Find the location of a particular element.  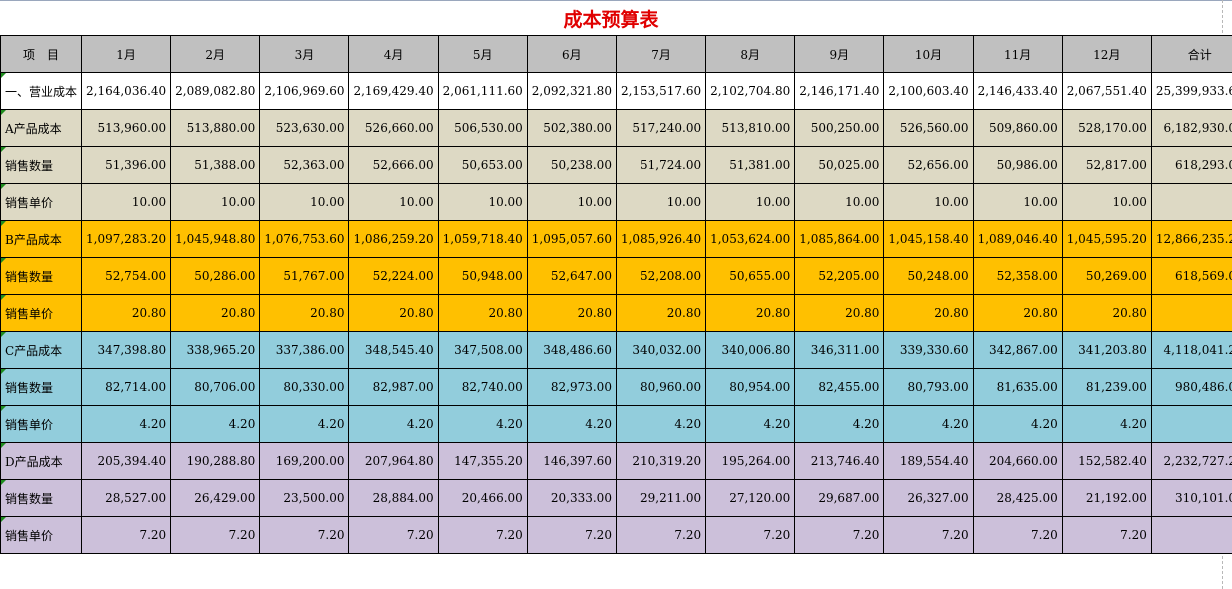

value-cell: 50,948.00 is located at coordinates (482, 276).